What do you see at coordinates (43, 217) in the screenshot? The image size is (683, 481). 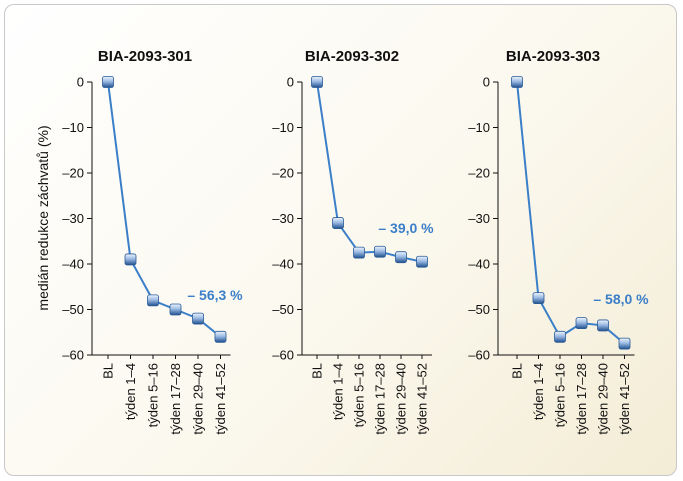 I see `y-axis-label: medián redukce záchvatů (%)` at bounding box center [43, 217].